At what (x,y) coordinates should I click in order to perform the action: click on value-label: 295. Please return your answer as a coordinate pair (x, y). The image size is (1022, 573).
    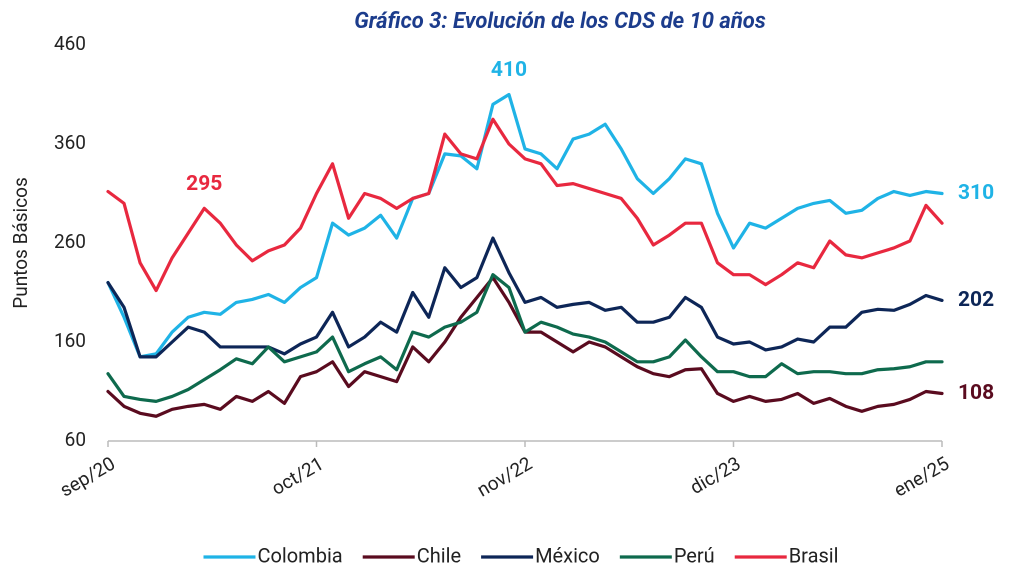
    Looking at the image, I should click on (204, 184).